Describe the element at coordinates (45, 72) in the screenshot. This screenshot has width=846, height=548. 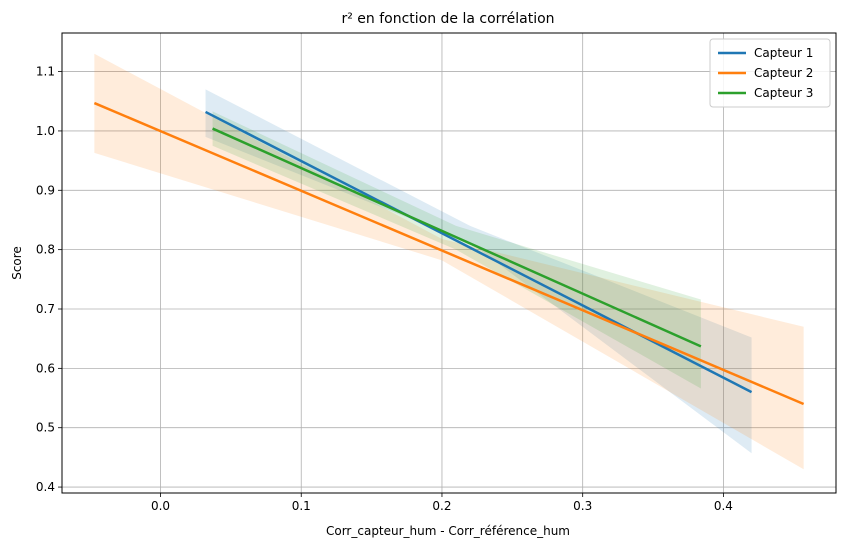
I see `y-tick-label-7: 1.1` at that location.